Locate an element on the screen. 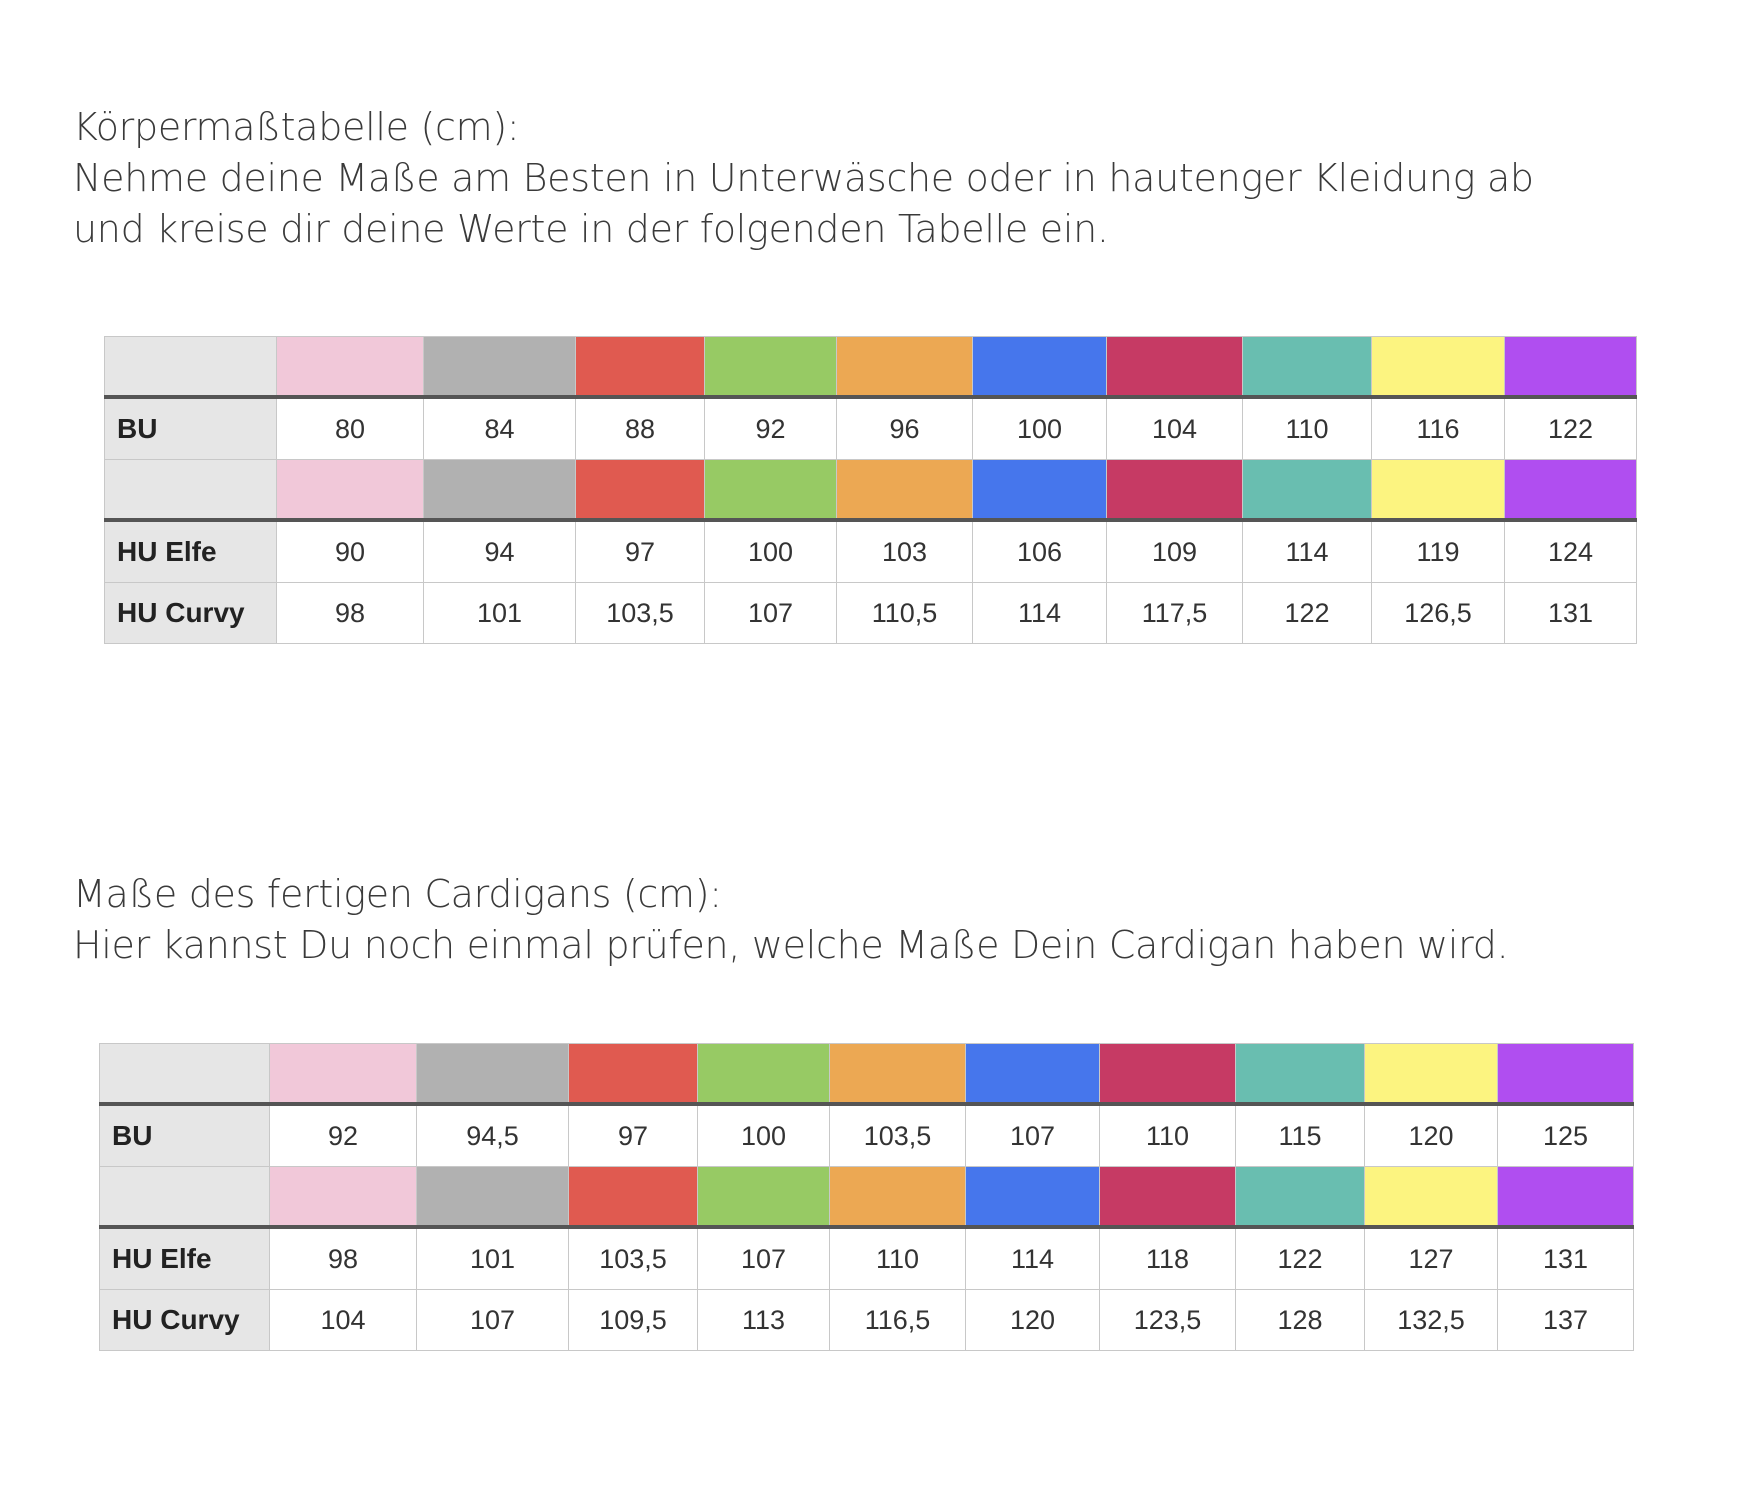 This screenshot has height=1486, width=1740. table-cell: 109 is located at coordinates (1174, 551).